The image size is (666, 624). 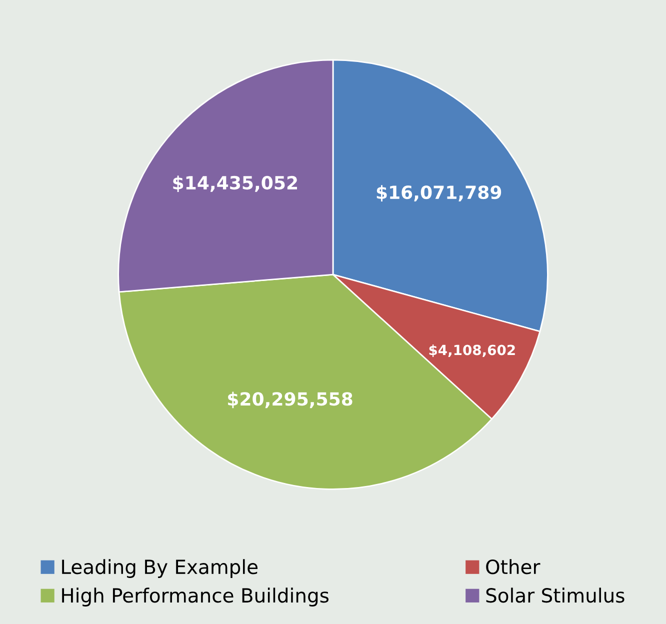 What do you see at coordinates (555, 595) in the screenshot?
I see `legend-label: Solar Stimulus` at bounding box center [555, 595].